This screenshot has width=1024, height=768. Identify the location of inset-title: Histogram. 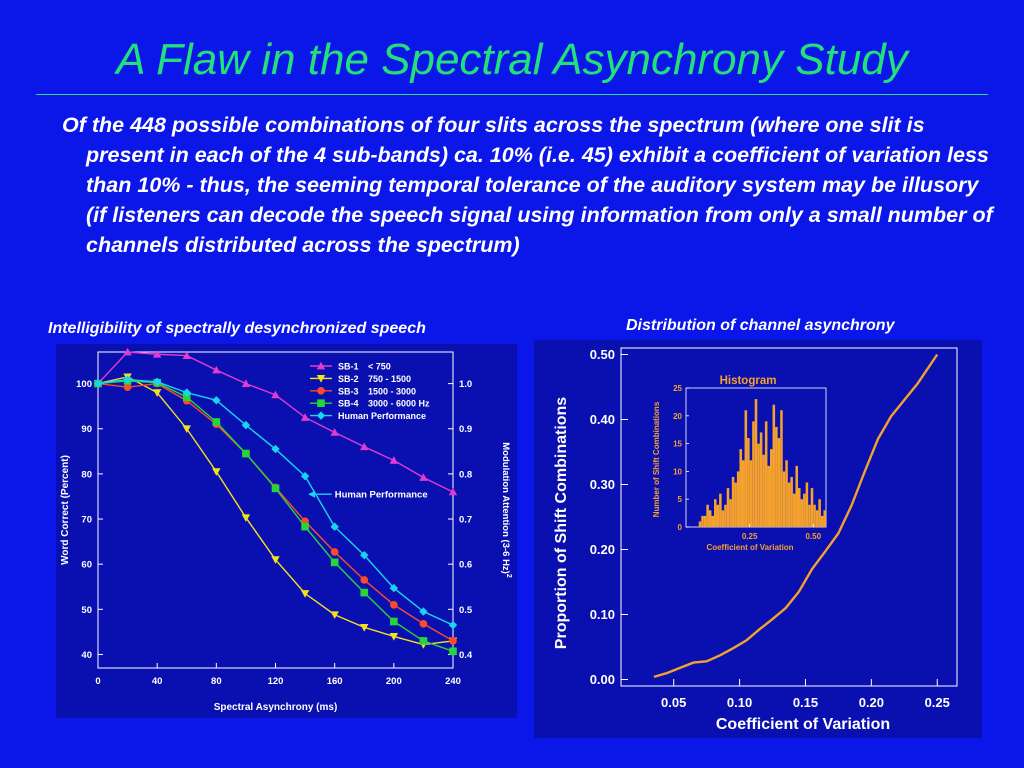
(748, 381).